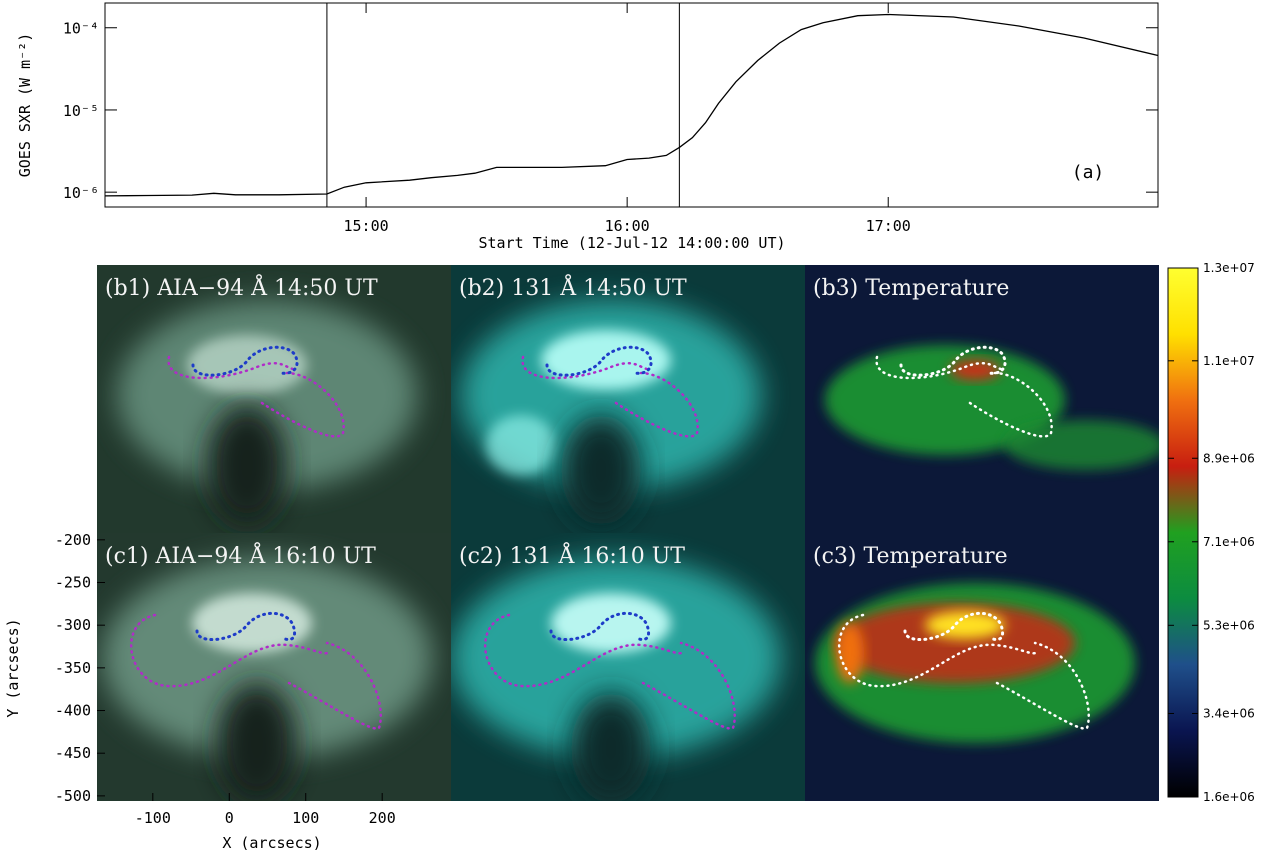  I want to click on y-axis-label: GOES SXR (W m⁻²), so click(25, 105).